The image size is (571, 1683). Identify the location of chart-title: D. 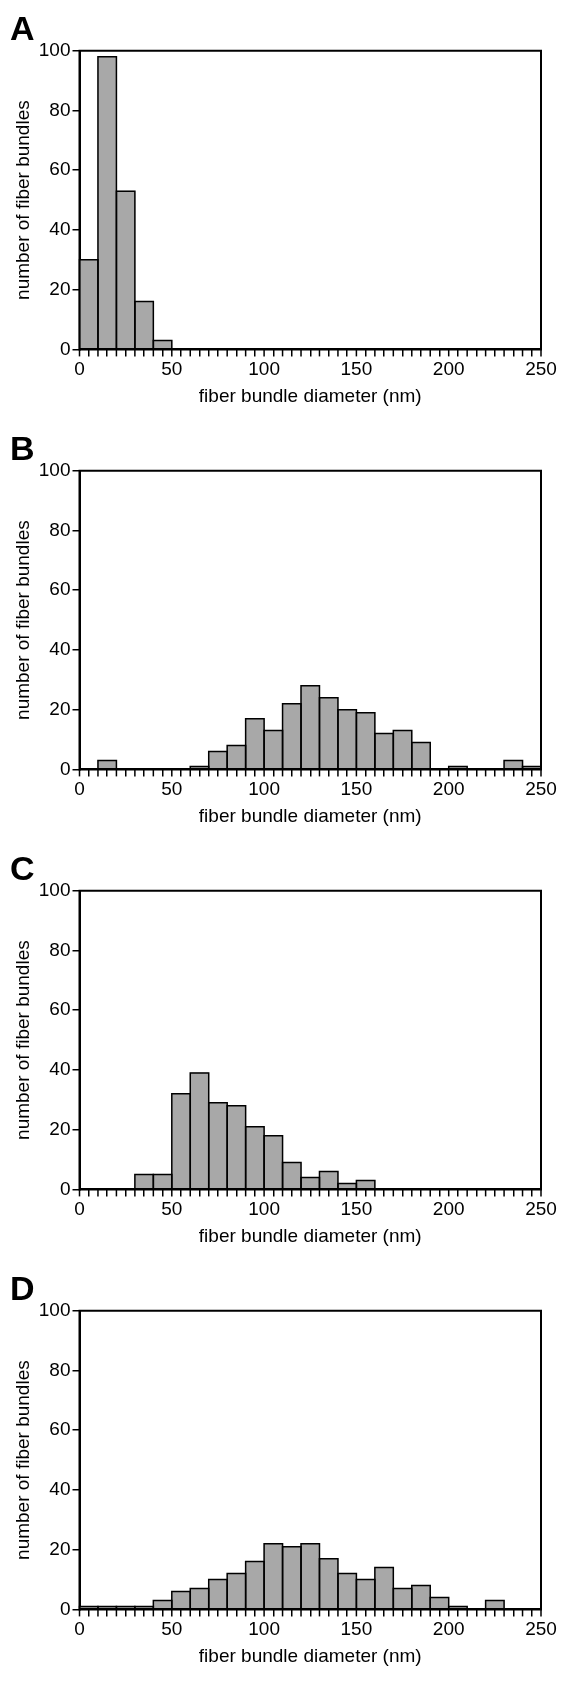
(22, 1287).